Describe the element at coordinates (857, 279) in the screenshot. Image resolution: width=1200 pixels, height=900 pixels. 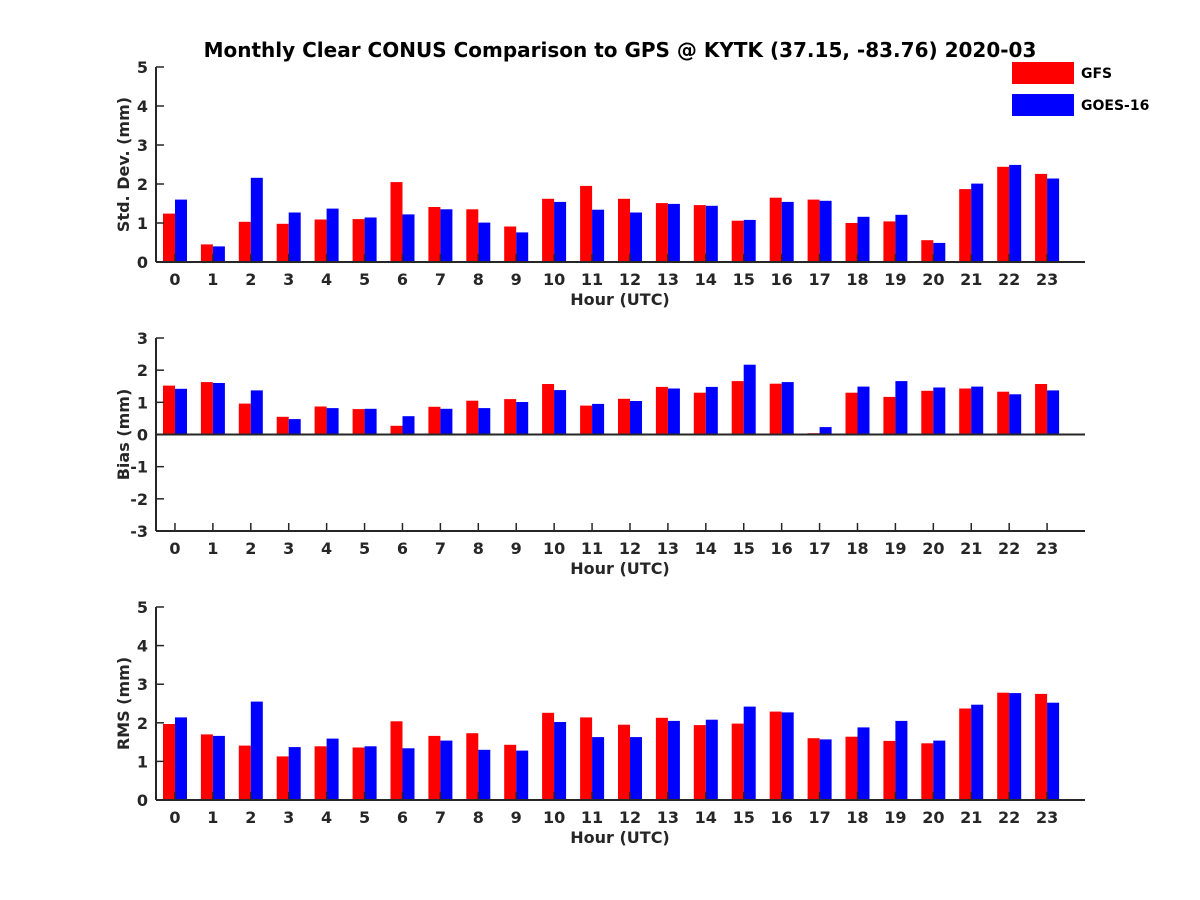
I see `x-tick-label: 18` at that location.